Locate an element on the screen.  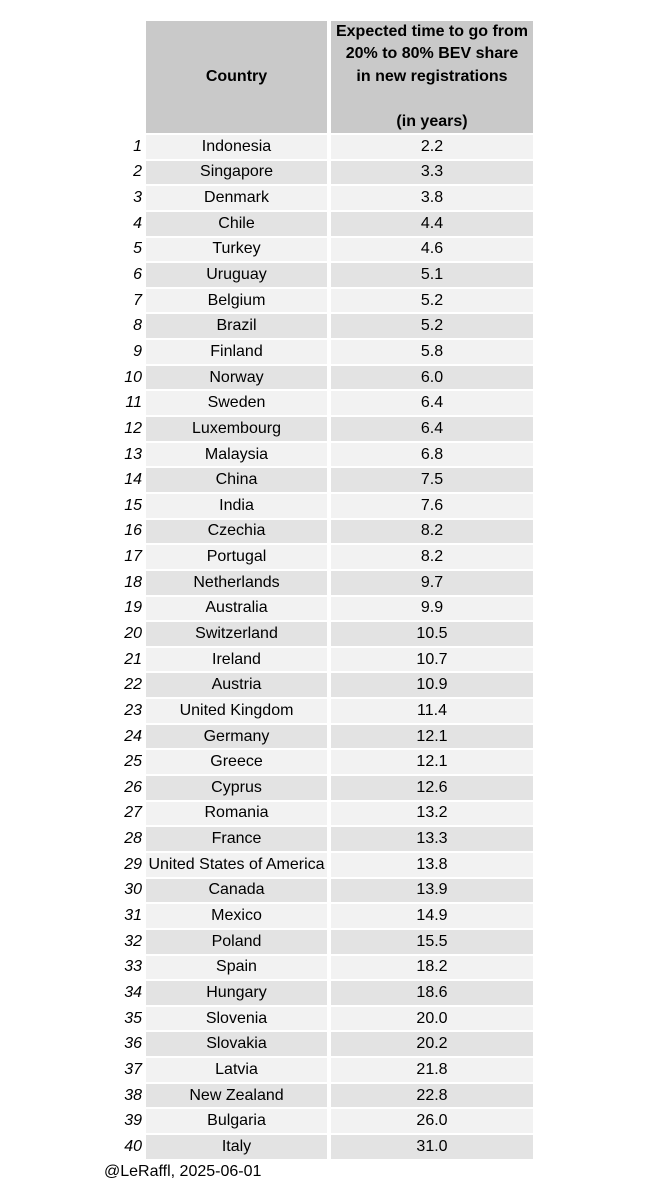
row-country: India is located at coordinates (236, 505).